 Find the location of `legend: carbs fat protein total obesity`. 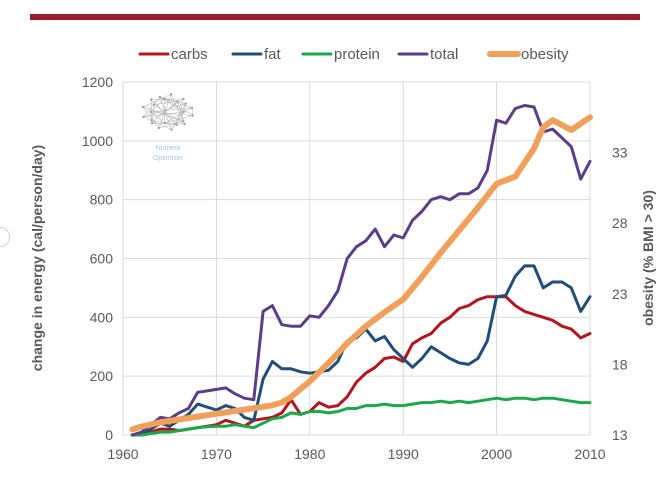

legend: carbs fat protein total obesity is located at coordinates (353, 54).